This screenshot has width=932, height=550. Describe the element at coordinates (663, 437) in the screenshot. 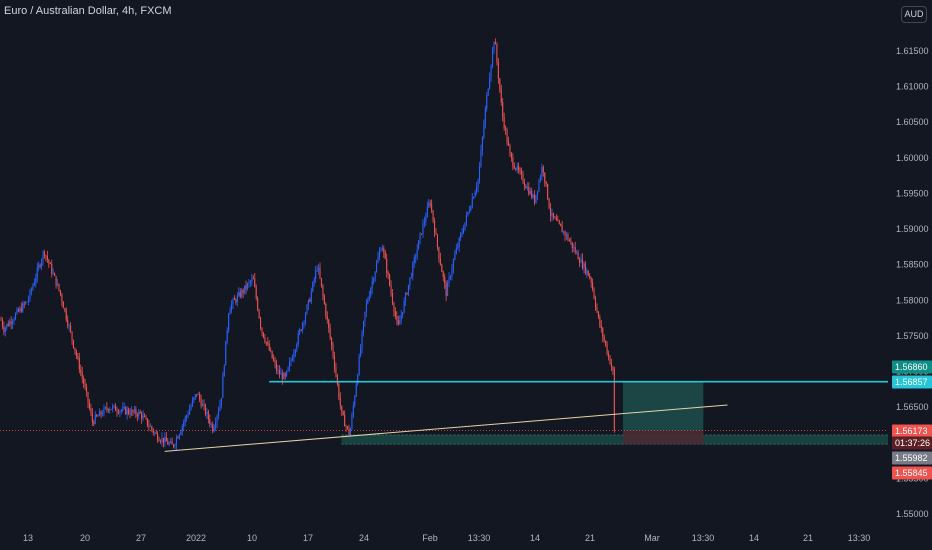

I see `stop-zone` at that location.